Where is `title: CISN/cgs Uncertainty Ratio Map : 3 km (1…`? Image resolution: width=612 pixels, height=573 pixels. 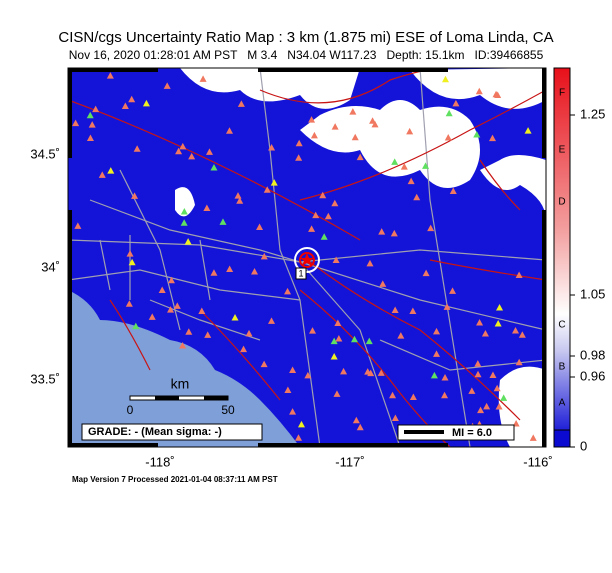 title: CISN/cgs Uncertainty Ratio Map : 3 km (1… is located at coordinates (305, 37).